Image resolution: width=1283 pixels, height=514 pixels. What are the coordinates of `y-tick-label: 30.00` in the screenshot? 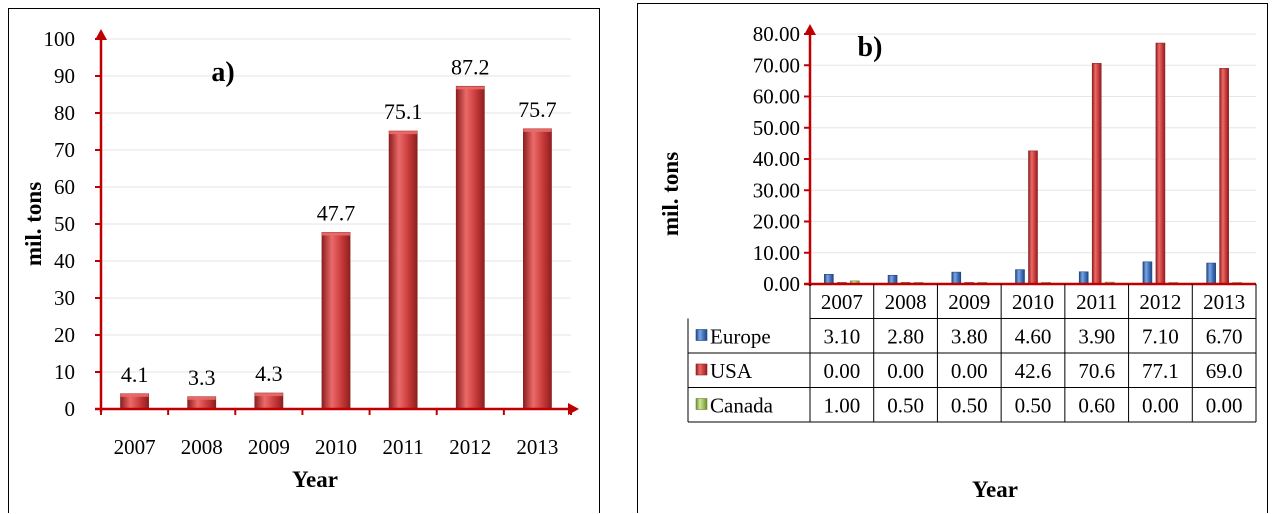 It's located at (776, 190).